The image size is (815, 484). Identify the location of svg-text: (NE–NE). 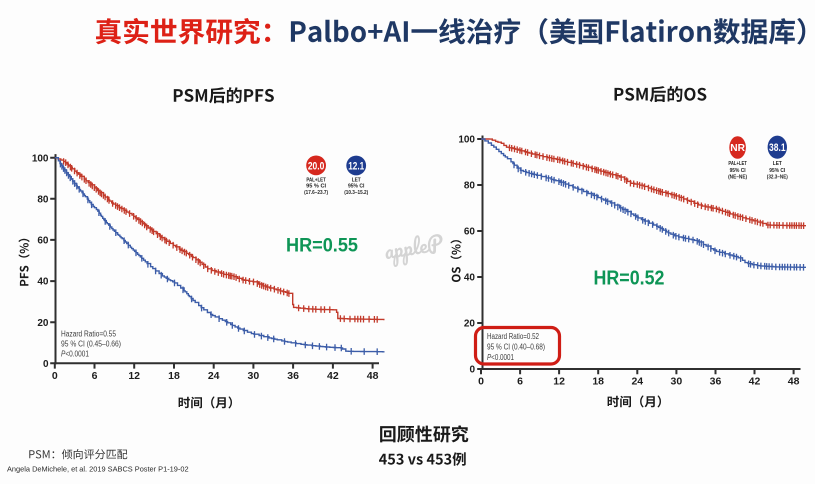
(737, 178).